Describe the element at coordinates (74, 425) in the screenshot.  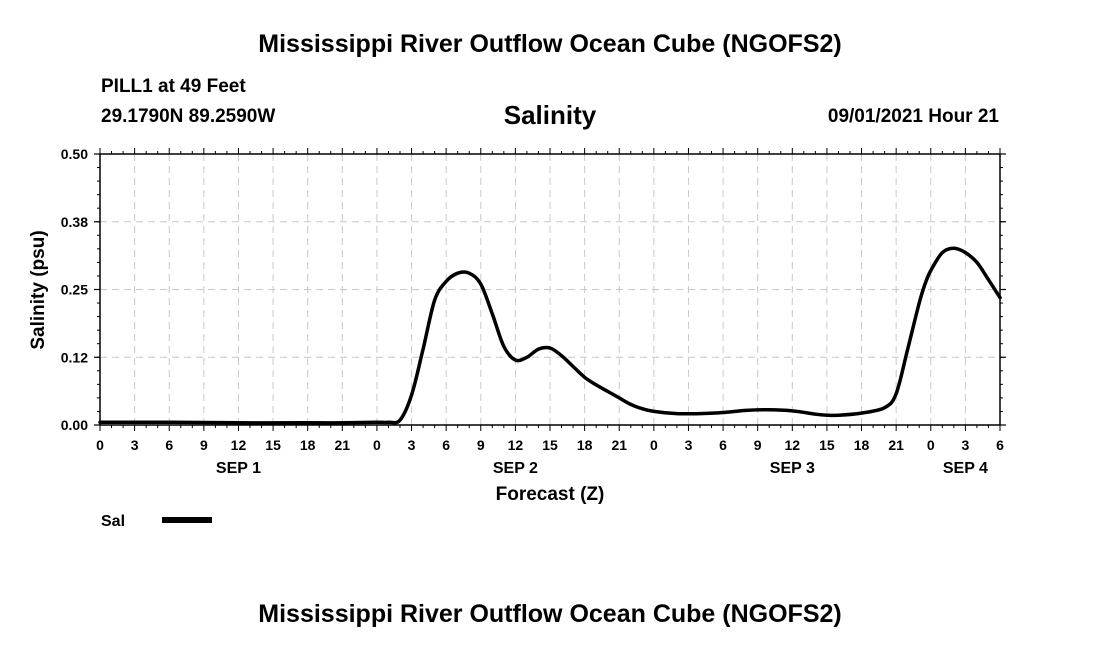
I see `y-tick-label: 0.00` at that location.